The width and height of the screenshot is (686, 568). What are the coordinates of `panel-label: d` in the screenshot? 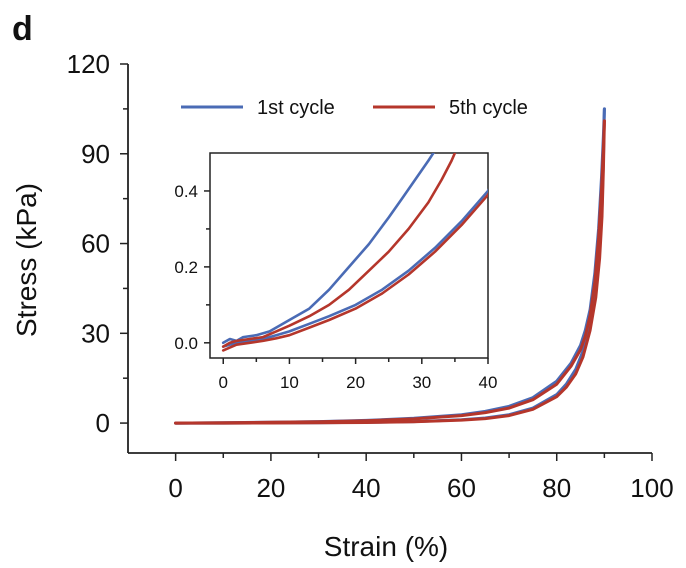 It's located at (22, 29).